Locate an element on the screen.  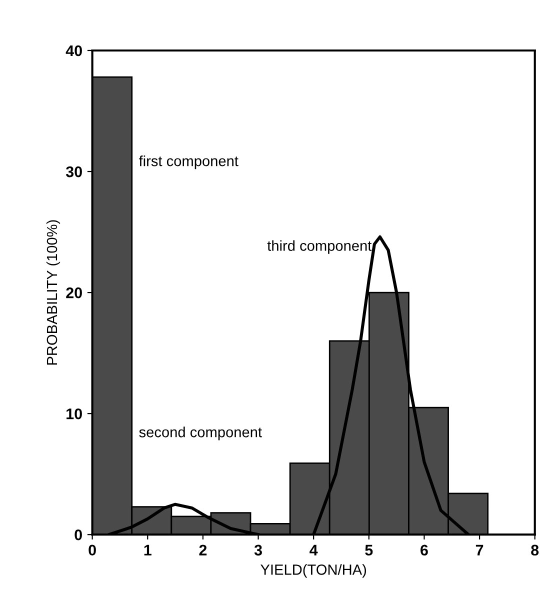
x-tick-label: 8 is located at coordinates (535, 550).